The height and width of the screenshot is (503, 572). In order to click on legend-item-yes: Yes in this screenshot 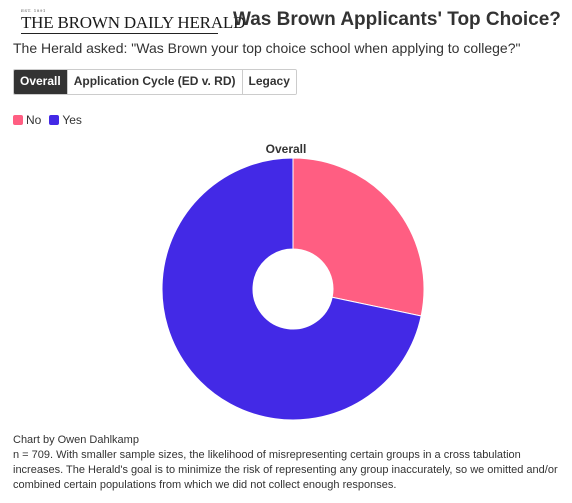, I will do `click(65, 120)`.